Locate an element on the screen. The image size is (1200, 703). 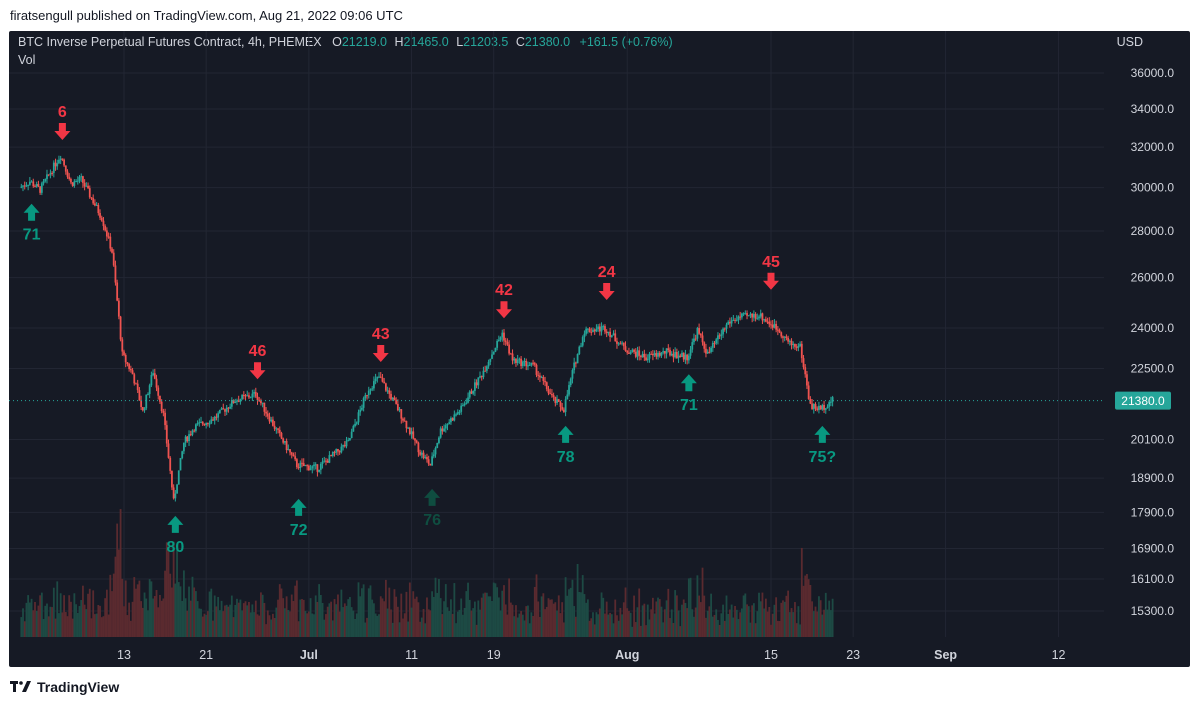
annotation-label: 46 is located at coordinates (258, 351).